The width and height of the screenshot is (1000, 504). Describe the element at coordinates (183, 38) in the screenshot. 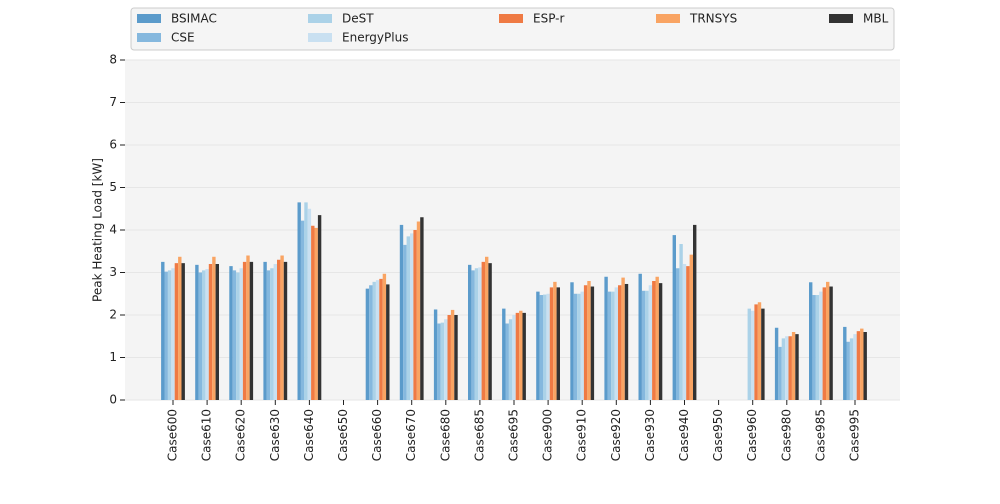

I see `legend-label: CSE` at that location.